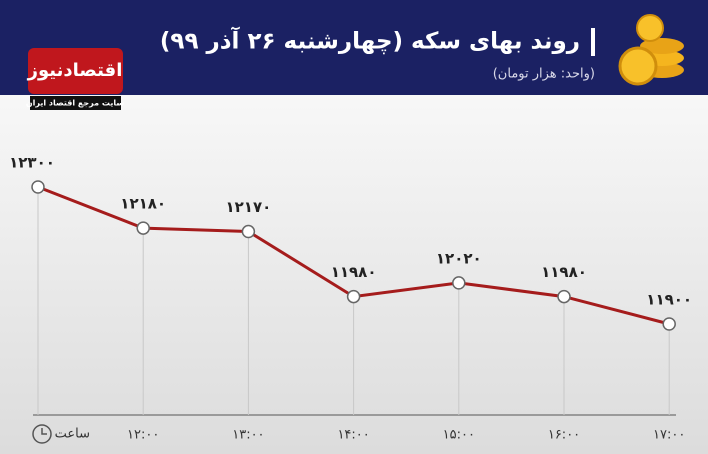 Image resolution: width=708 pixels, height=454 pixels. What do you see at coordinates (32, 163) in the screenshot?
I see `value-label: ۱۲۳۰۰` at bounding box center [32, 163].